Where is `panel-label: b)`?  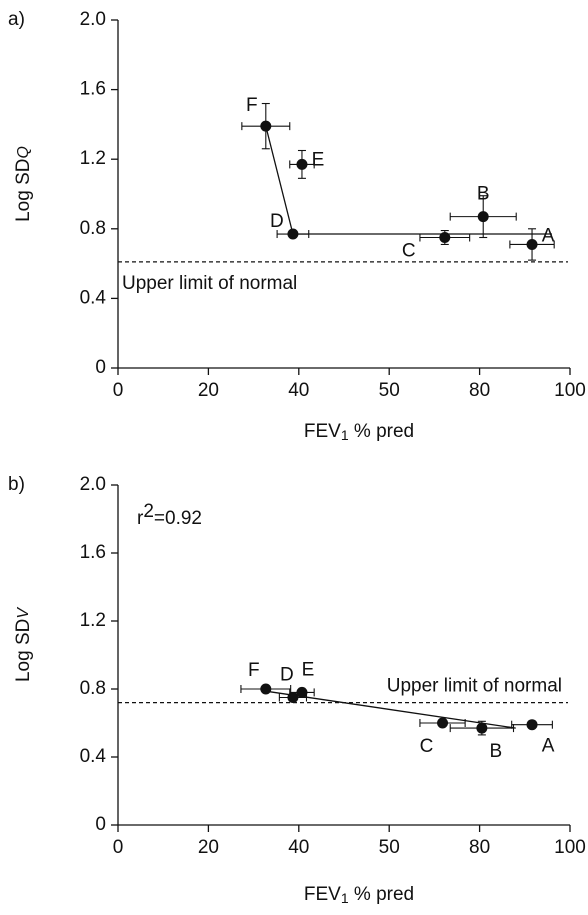 panel-label: b) is located at coordinates (16, 484).